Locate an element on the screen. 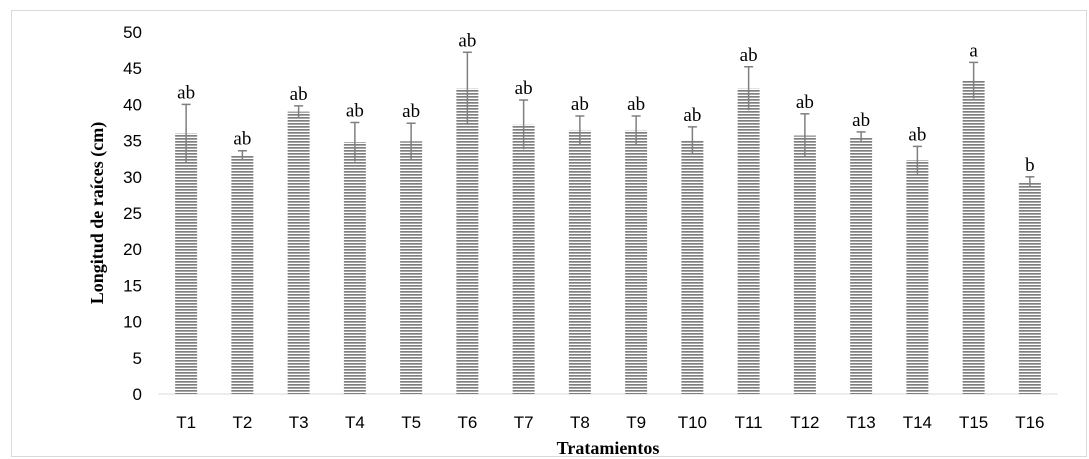 The width and height of the screenshot is (1089, 459). x-axis-title: Tratamientos is located at coordinates (608, 448).